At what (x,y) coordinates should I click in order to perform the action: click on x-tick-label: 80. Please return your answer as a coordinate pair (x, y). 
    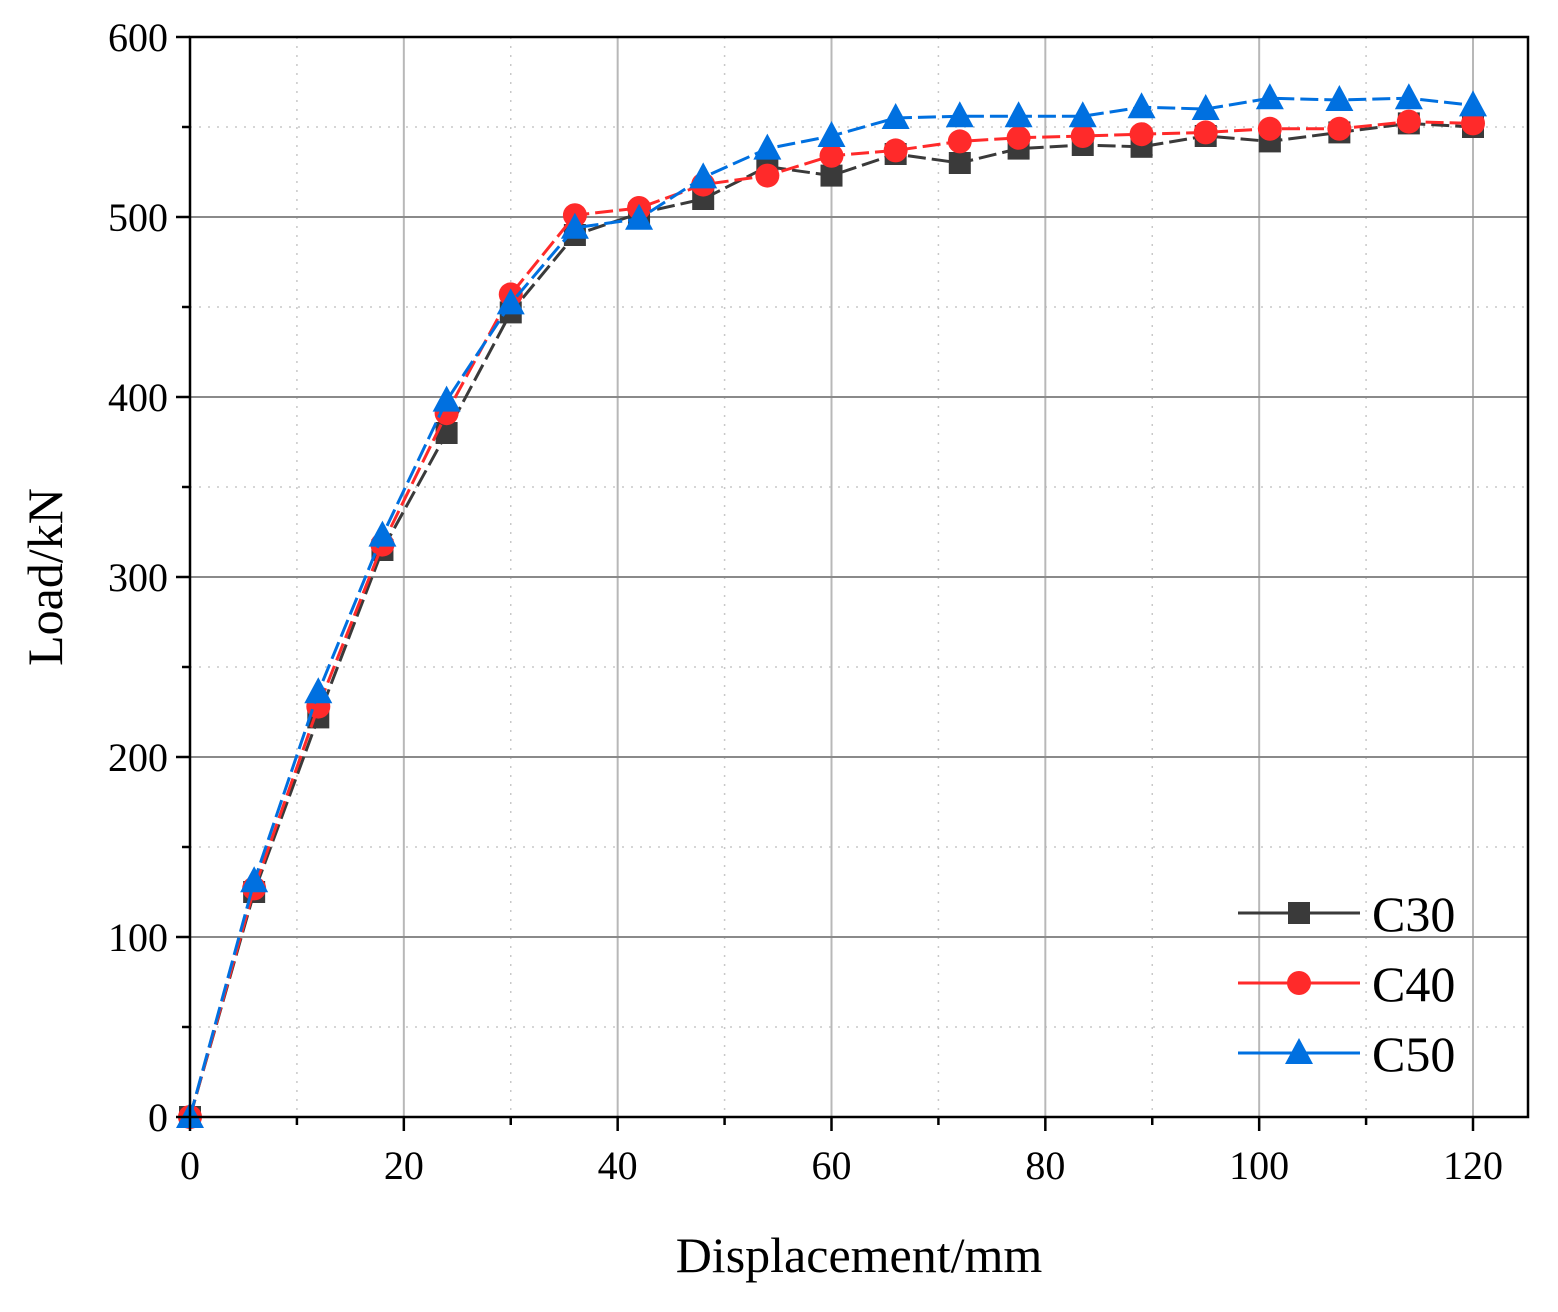
    Looking at the image, I should click on (1045, 1165).